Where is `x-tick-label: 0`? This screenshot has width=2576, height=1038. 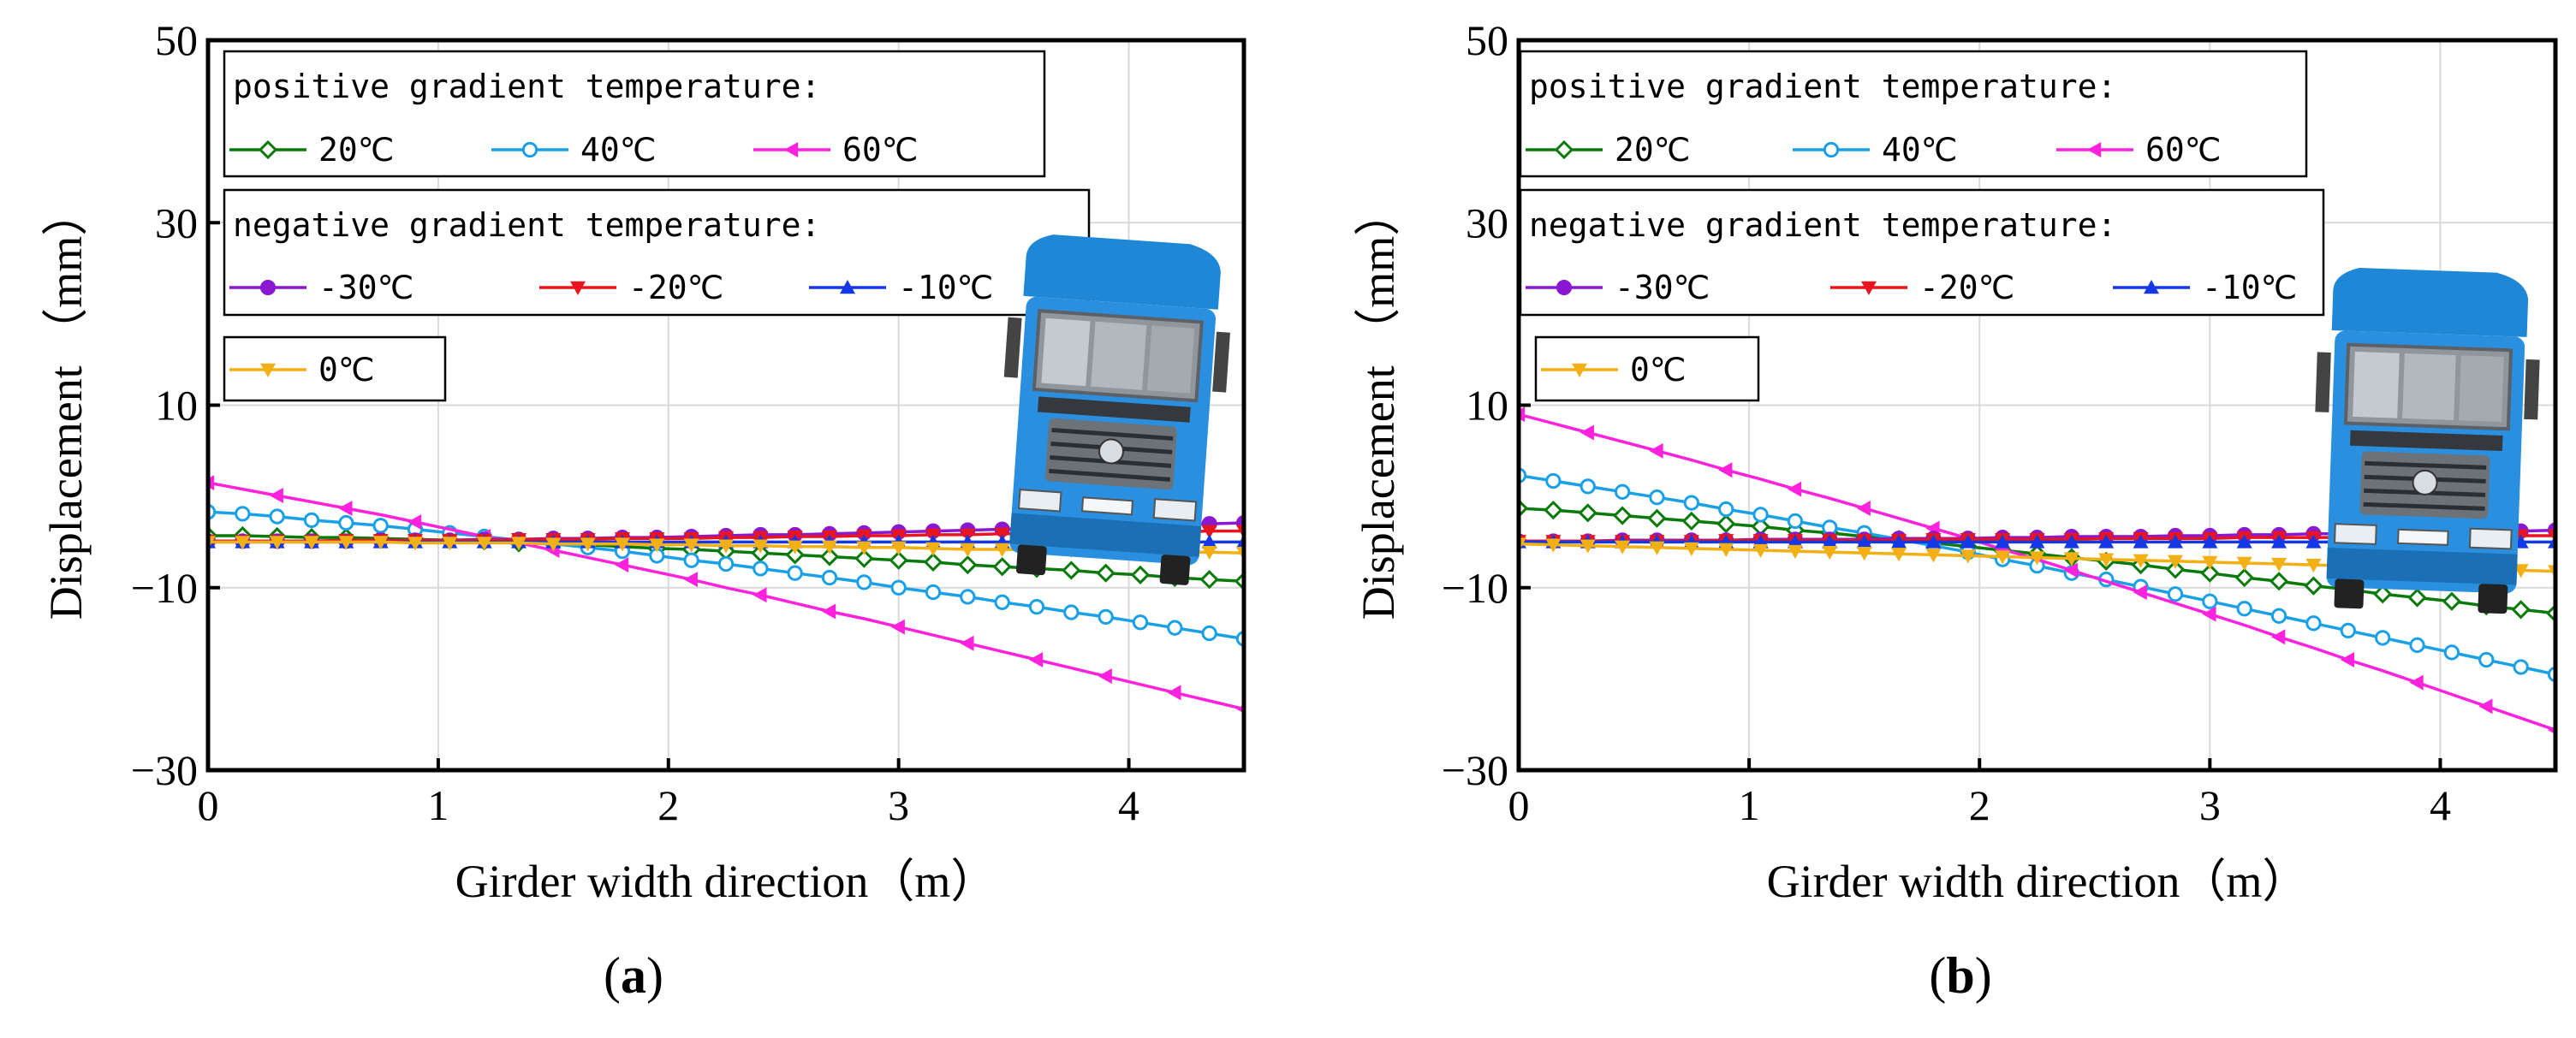
x-tick-label: 0 is located at coordinates (1519, 805).